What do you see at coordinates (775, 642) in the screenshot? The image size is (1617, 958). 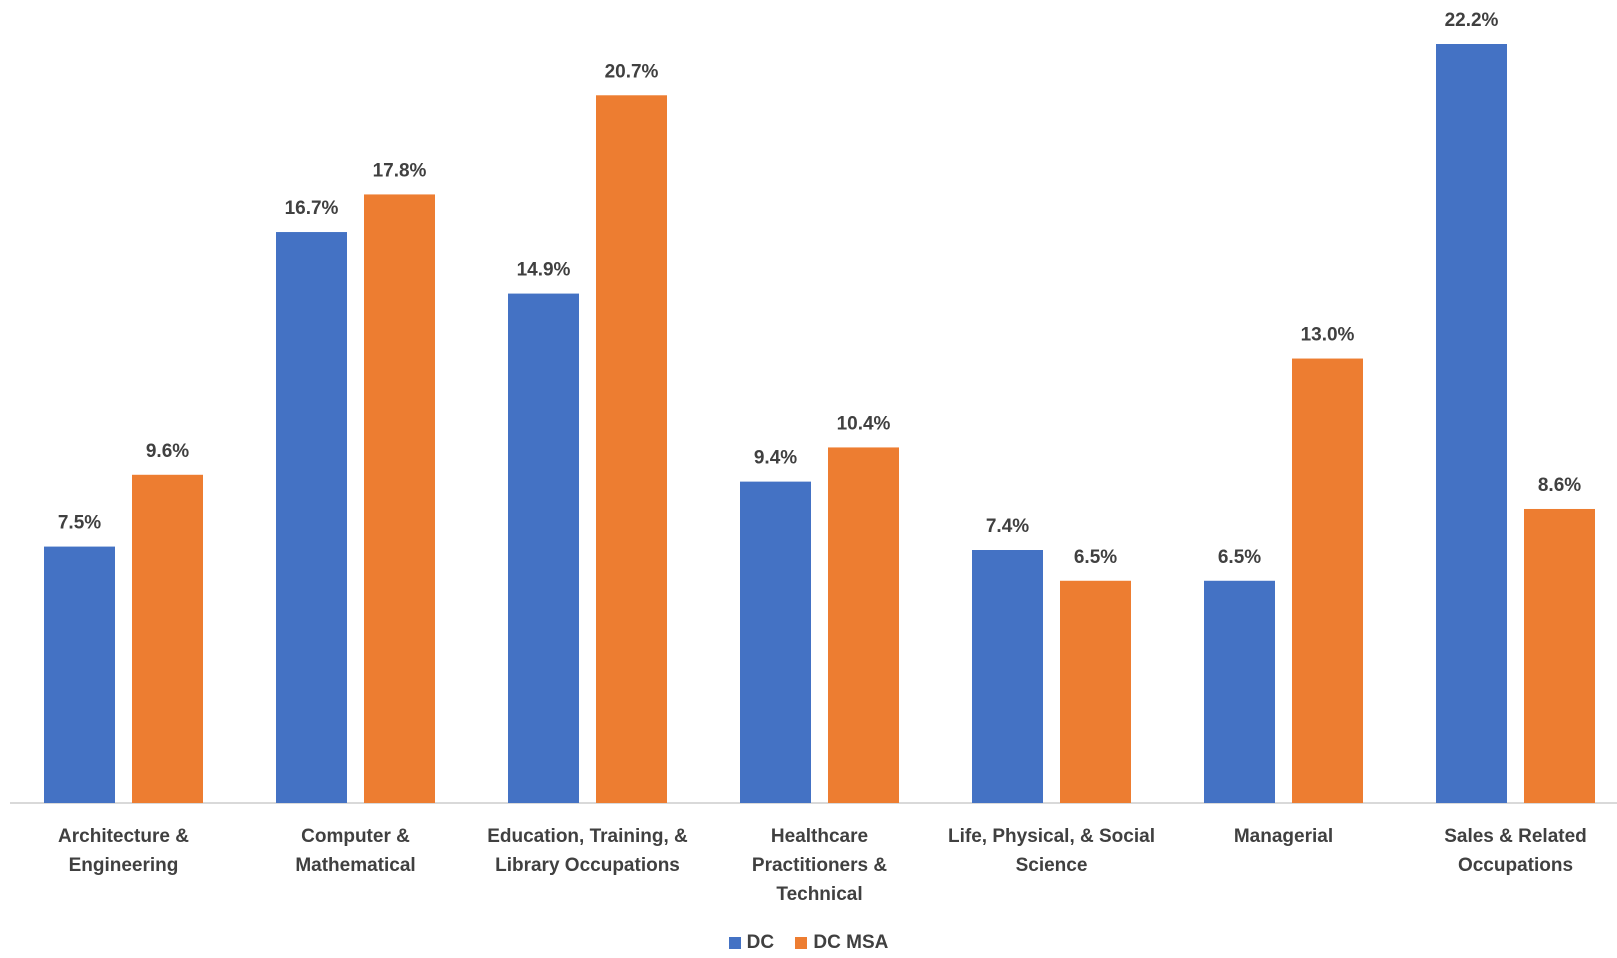 I see `bar-dc-healthcare-practitioners-technical` at bounding box center [775, 642].